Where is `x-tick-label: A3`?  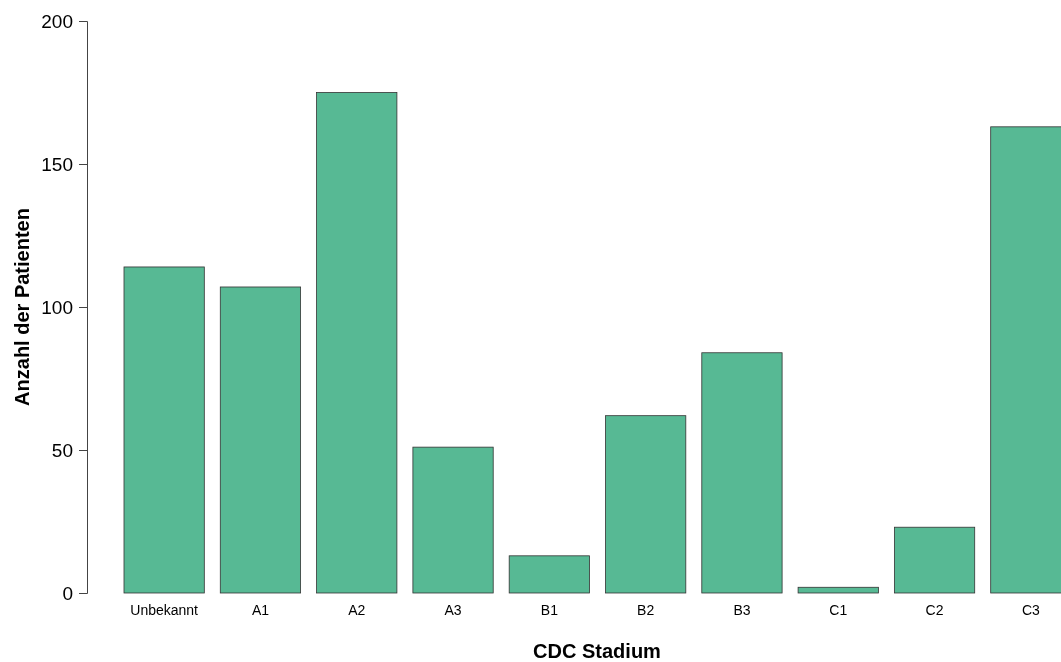 x-tick-label: A3 is located at coordinates (453, 609).